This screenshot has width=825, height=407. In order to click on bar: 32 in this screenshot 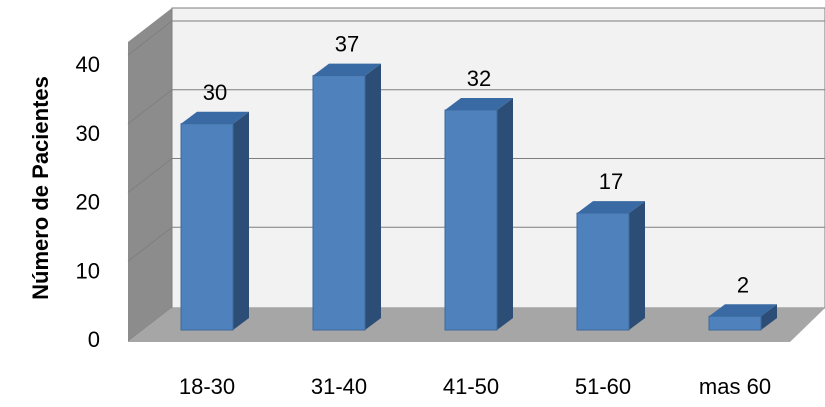, I will do `click(478, 198)`.